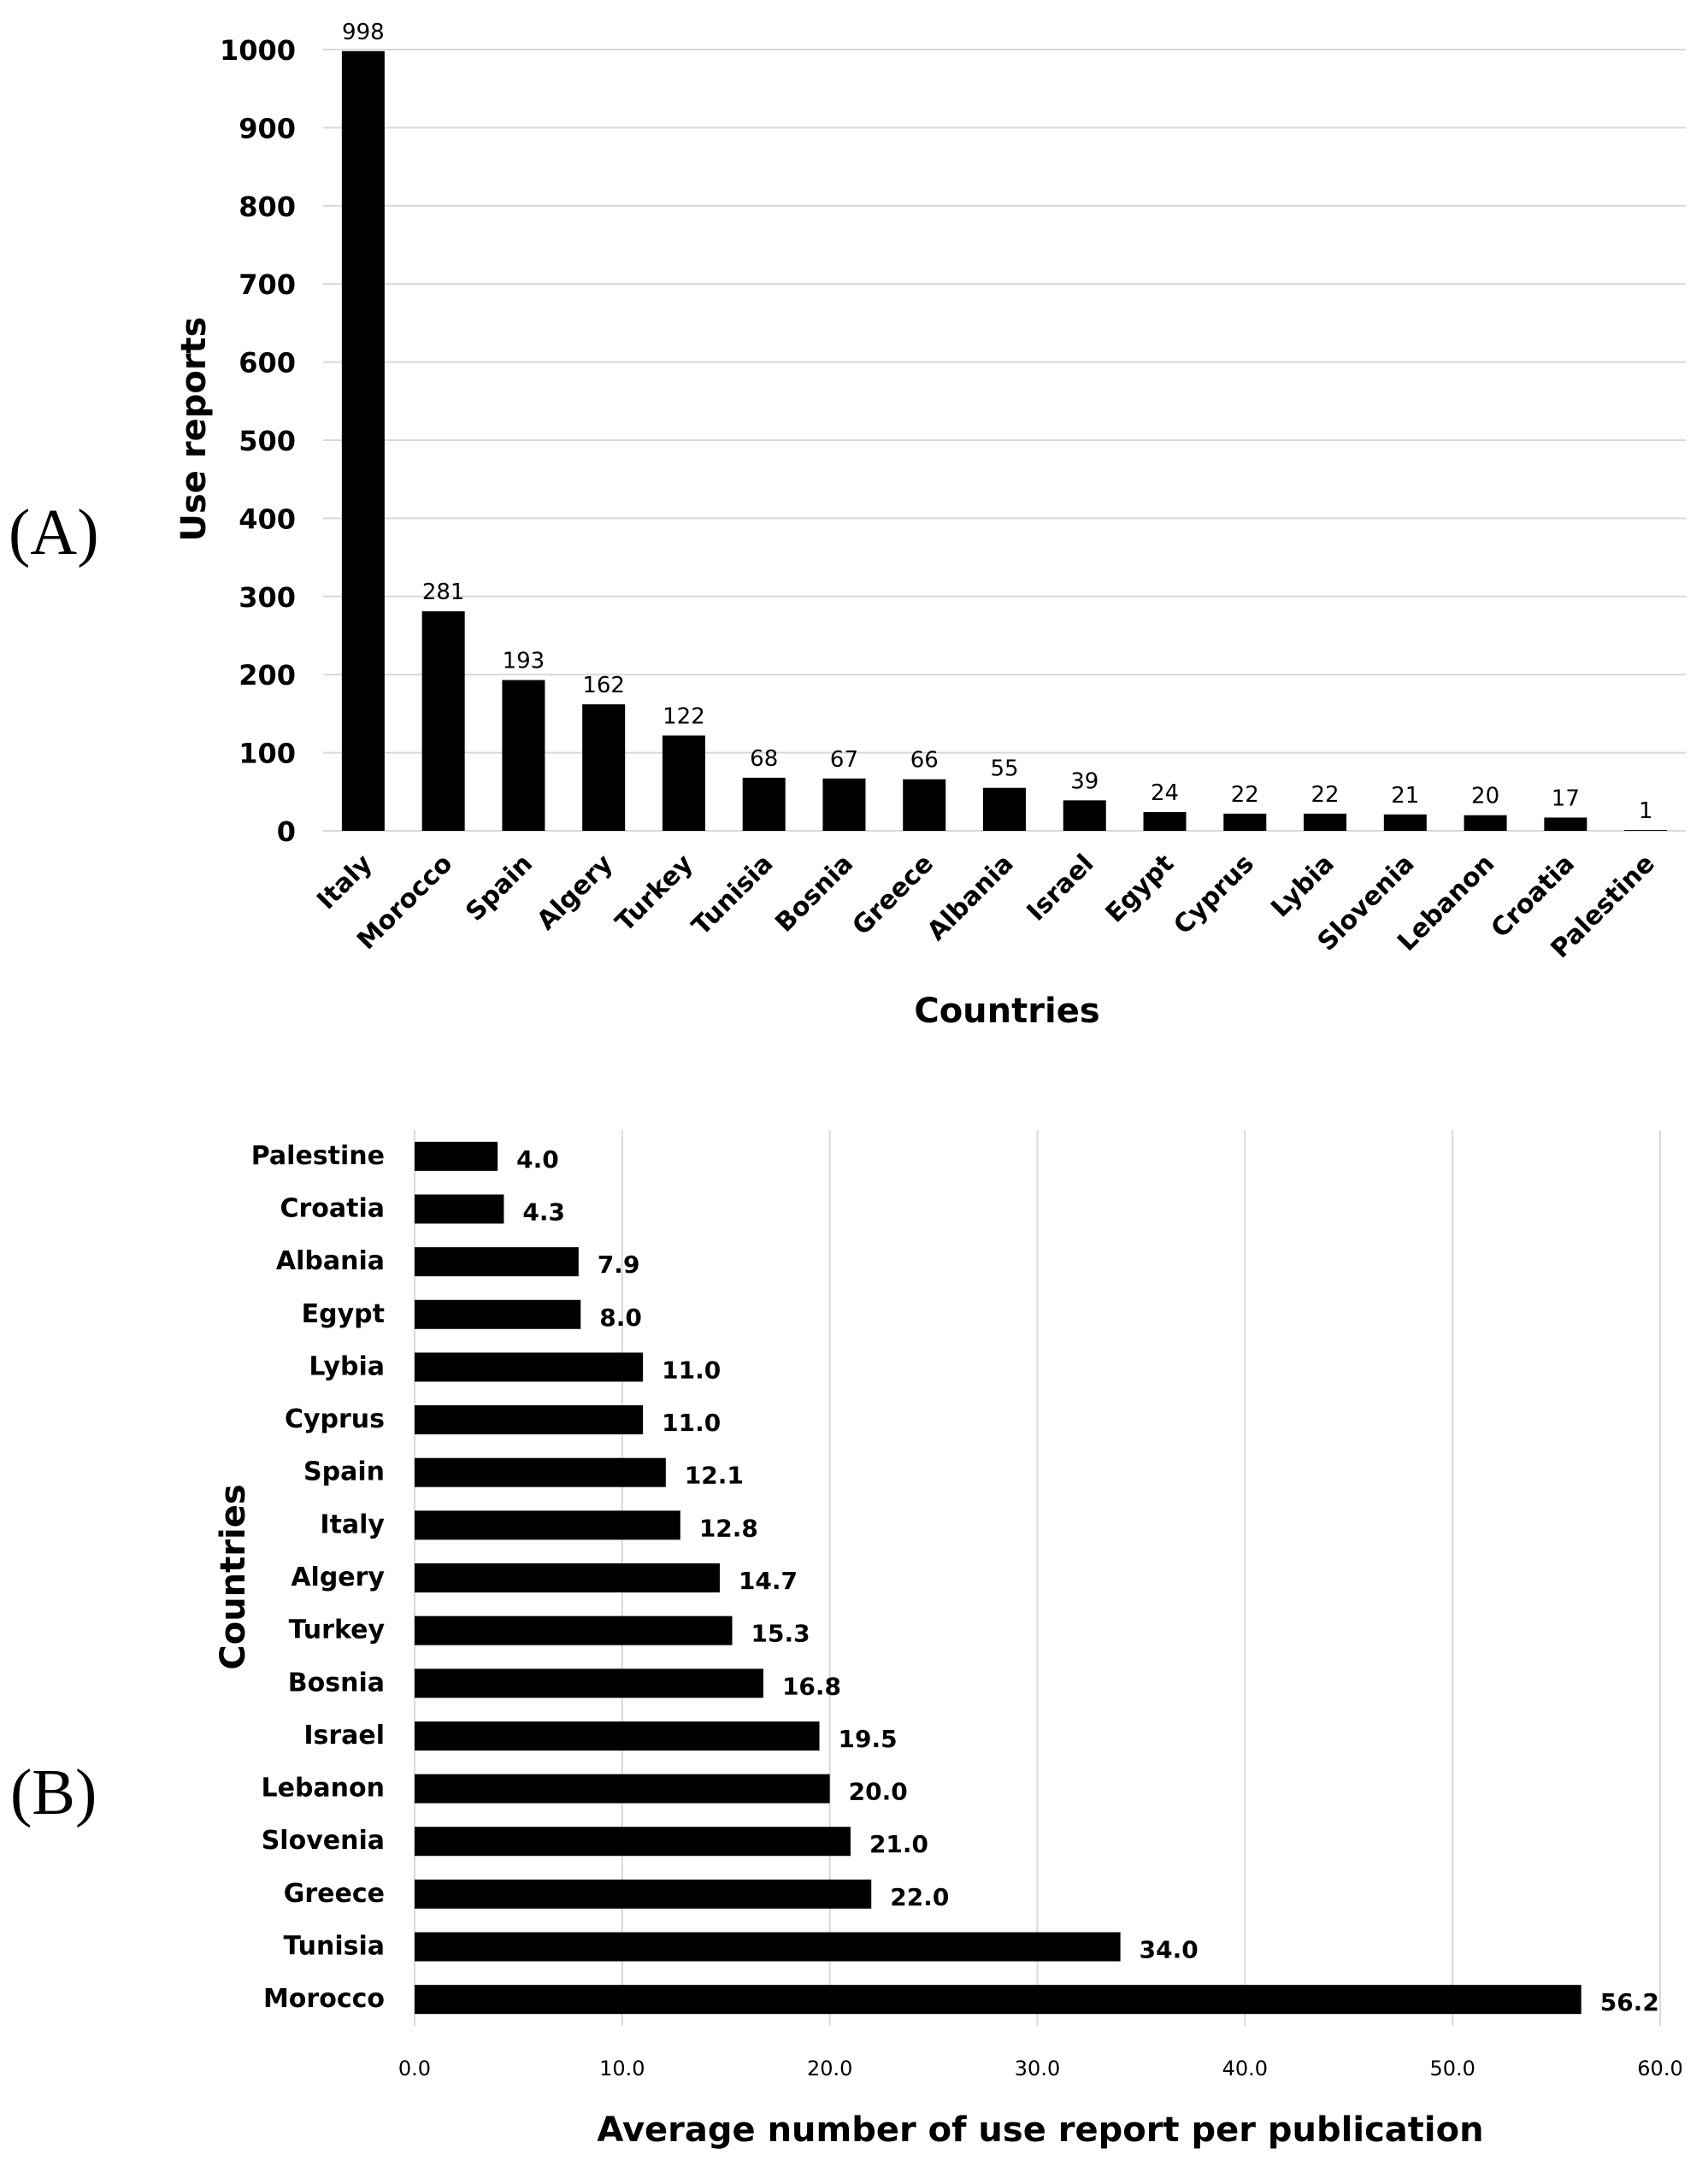 The image size is (1708, 2160). Describe the element at coordinates (576, 893) in the screenshot. I see `a-x-tick-label: Algery` at that location.